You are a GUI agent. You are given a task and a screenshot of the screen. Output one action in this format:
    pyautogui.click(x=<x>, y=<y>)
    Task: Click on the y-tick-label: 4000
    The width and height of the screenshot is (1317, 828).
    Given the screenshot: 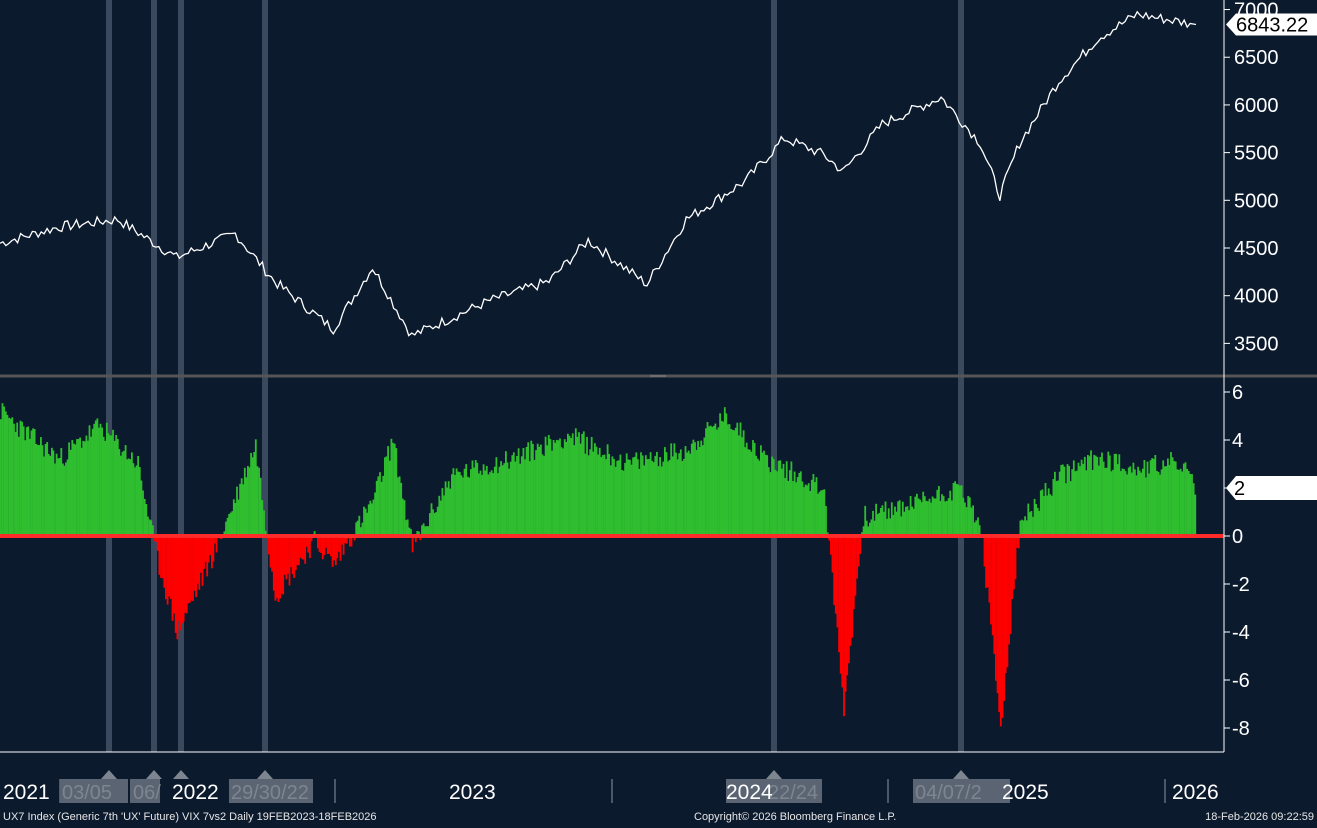 What is the action you would take?
    pyautogui.click(x=1256, y=297)
    